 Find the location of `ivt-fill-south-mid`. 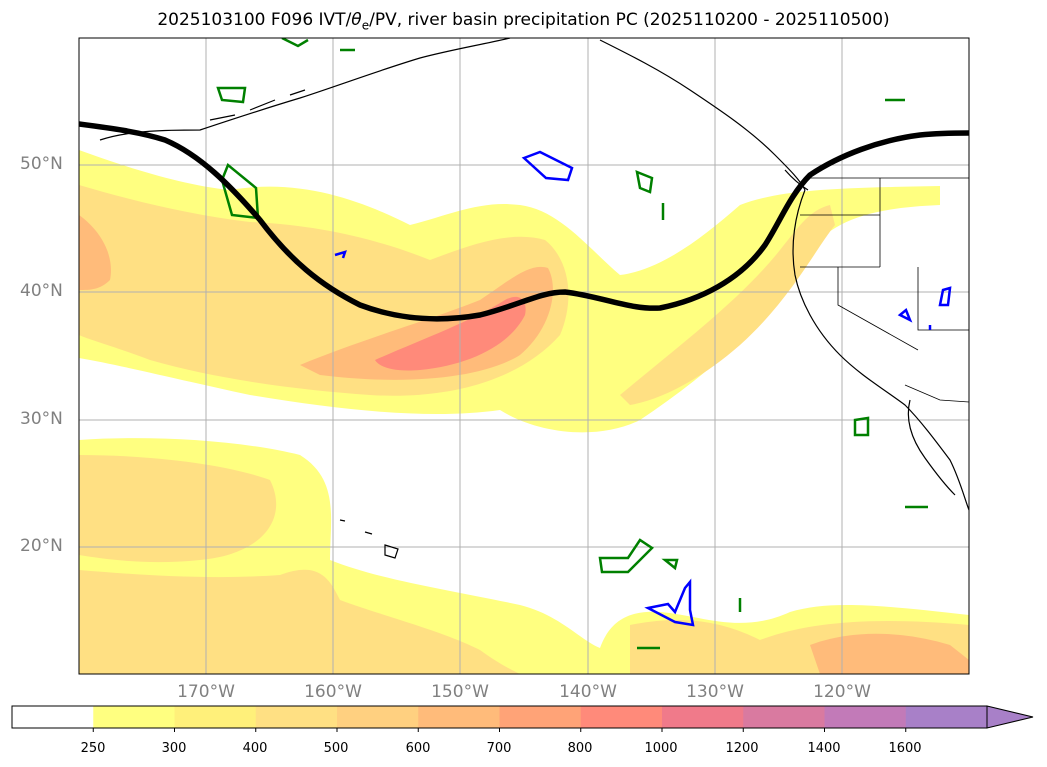

ivt-fill-south-mid is located at coordinates (178, 509).